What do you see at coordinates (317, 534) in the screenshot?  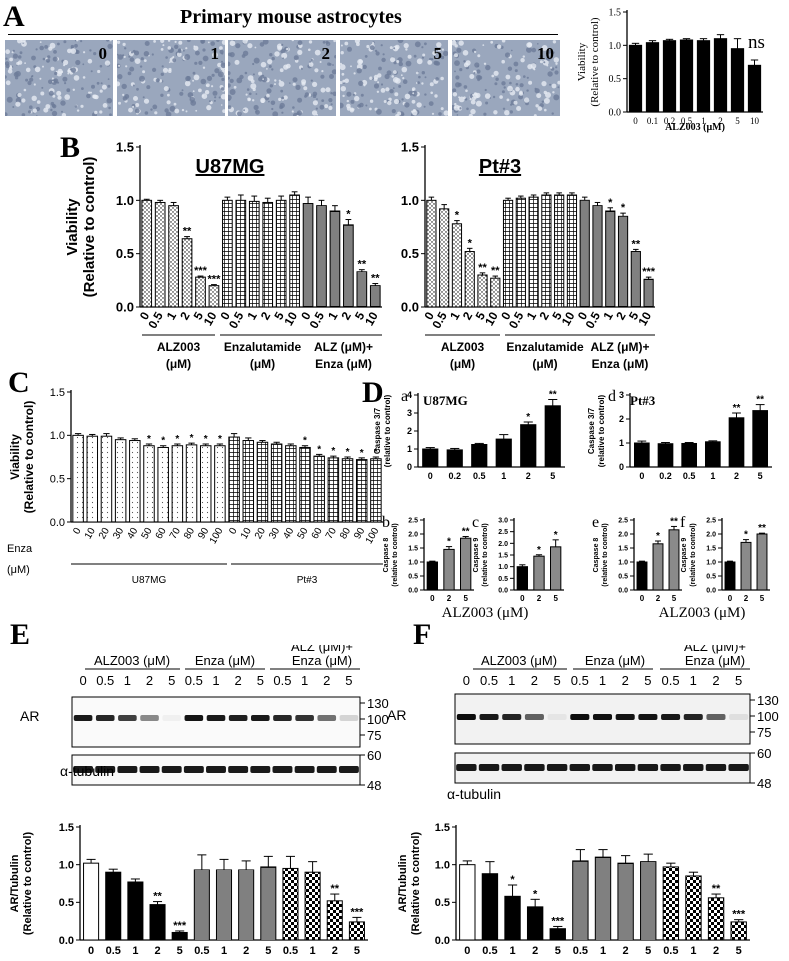 I see `x-tick-label: 60` at bounding box center [317, 534].